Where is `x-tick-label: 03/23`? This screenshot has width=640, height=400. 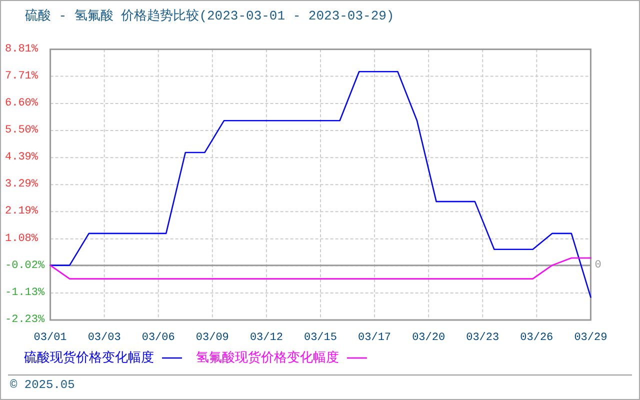
x-tick-label: 03/23 is located at coordinates (483, 338).